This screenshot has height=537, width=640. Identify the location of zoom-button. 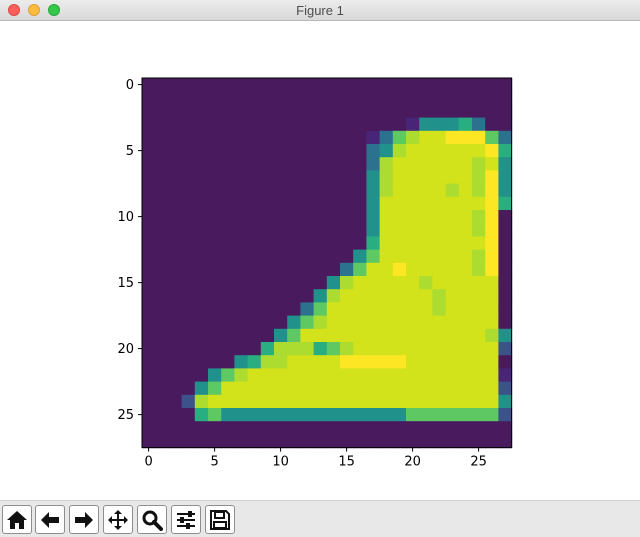
(152, 519).